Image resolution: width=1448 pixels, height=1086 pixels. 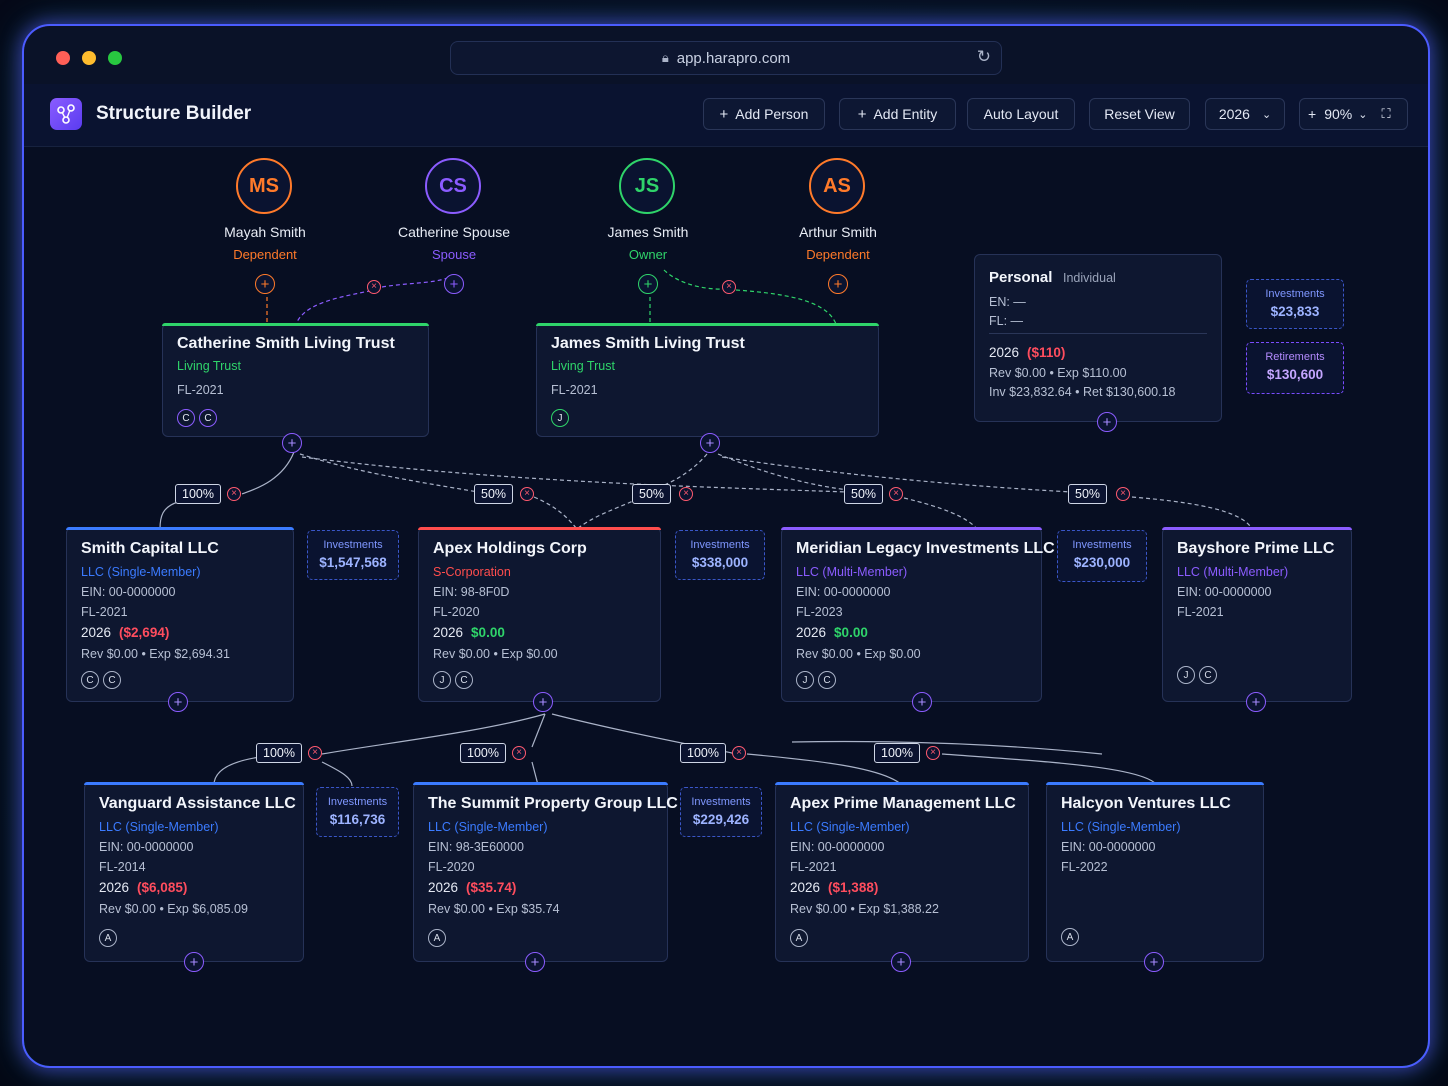 What do you see at coordinates (1102, 556) in the screenshot?
I see `investments-box: Investments $230,000` at bounding box center [1102, 556].